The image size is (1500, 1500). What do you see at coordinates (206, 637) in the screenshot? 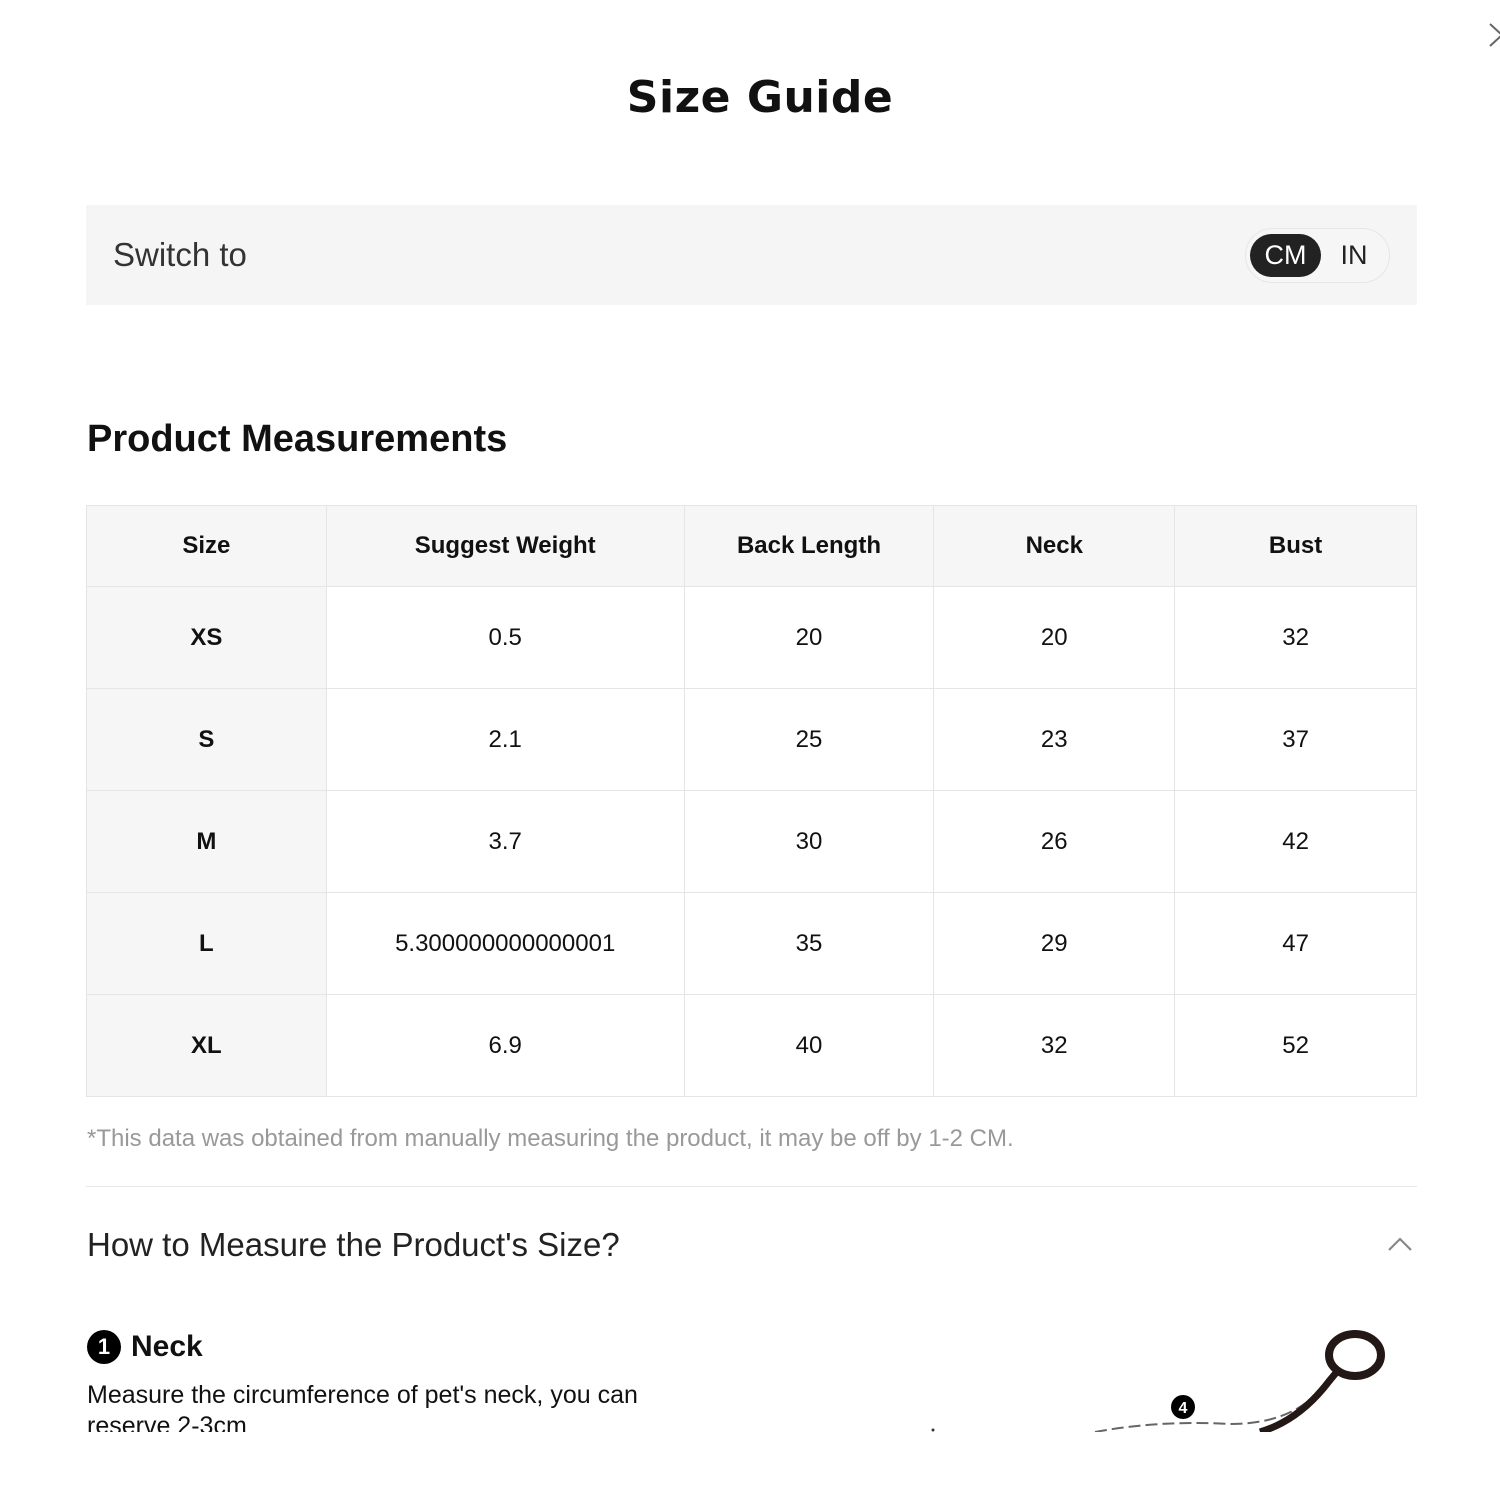
I see `size-cell: XS` at bounding box center [206, 637].